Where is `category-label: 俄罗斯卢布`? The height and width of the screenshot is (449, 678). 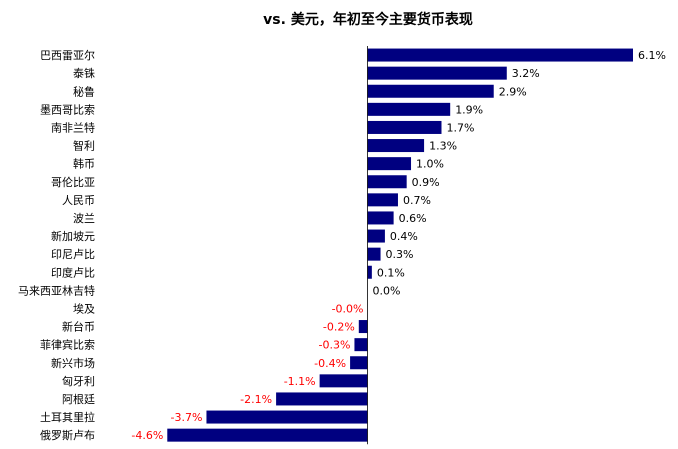 category-label: 俄罗斯卢布 is located at coordinates (67, 435).